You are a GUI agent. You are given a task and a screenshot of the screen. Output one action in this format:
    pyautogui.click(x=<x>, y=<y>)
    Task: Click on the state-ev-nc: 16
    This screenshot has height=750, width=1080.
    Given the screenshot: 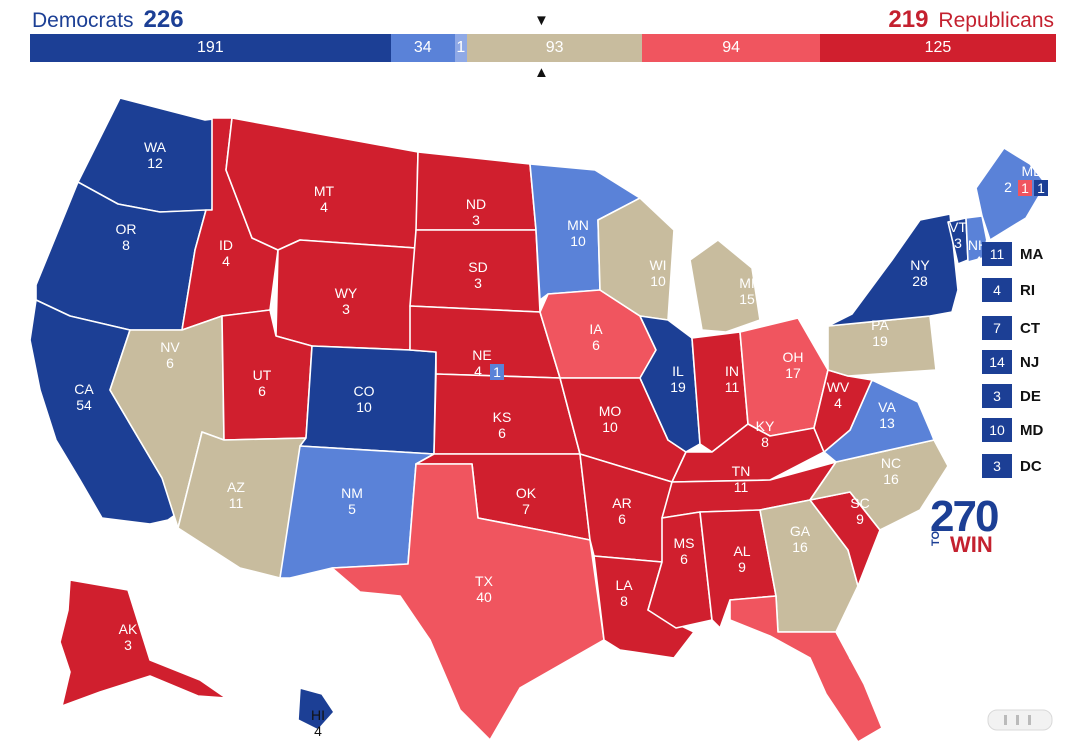 What is the action you would take?
    pyautogui.click(x=891, y=479)
    